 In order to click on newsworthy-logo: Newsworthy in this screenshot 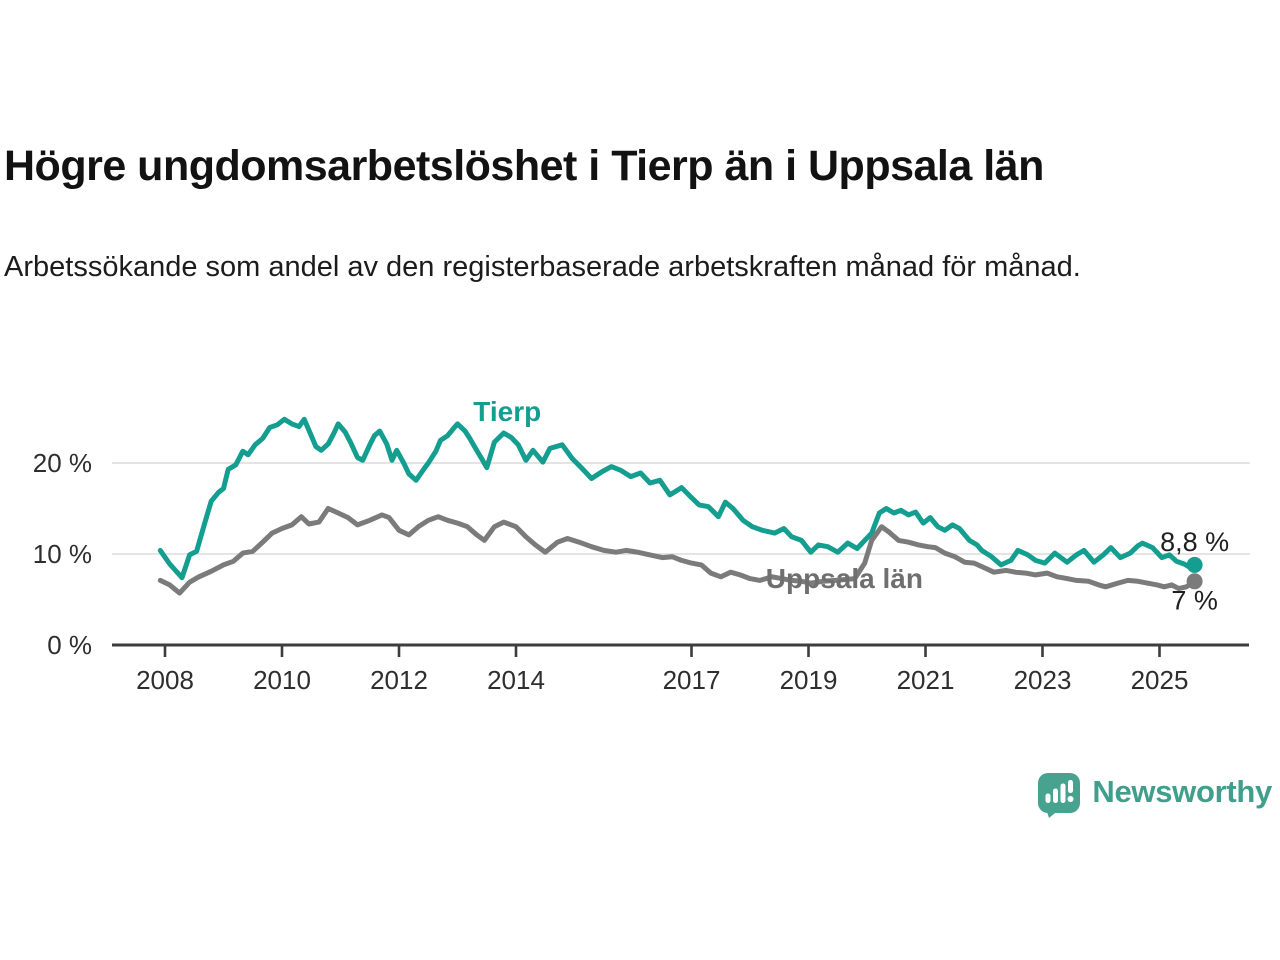, I will do `click(1154, 795)`.